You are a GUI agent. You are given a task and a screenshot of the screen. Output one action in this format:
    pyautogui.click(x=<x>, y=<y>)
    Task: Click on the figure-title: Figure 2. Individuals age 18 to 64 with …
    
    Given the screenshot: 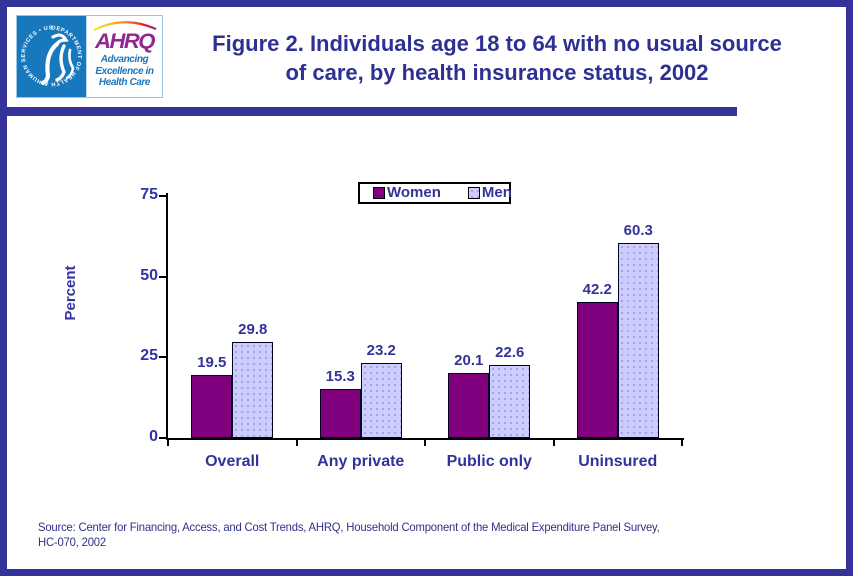 What is the action you would take?
    pyautogui.click(x=497, y=58)
    